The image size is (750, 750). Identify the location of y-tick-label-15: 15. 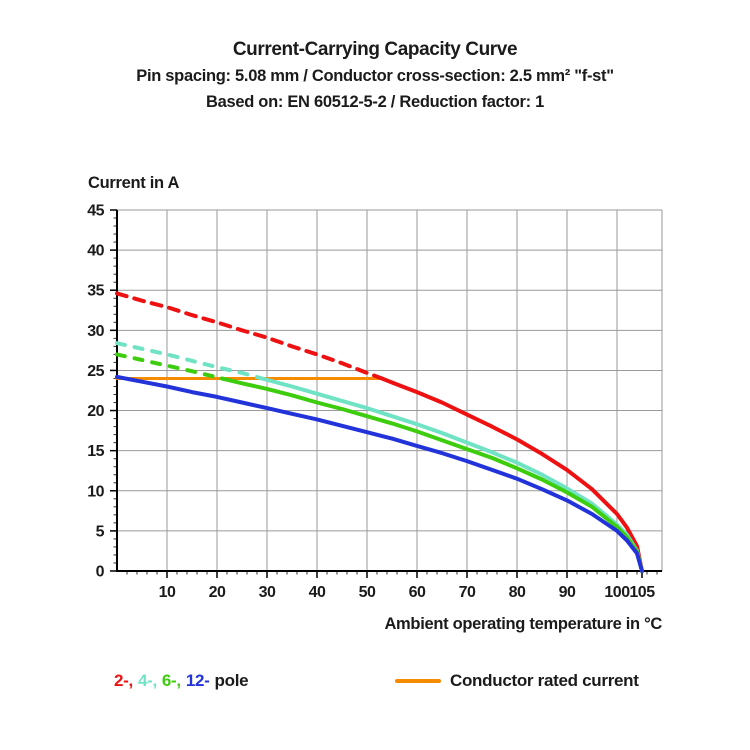
(95, 451).